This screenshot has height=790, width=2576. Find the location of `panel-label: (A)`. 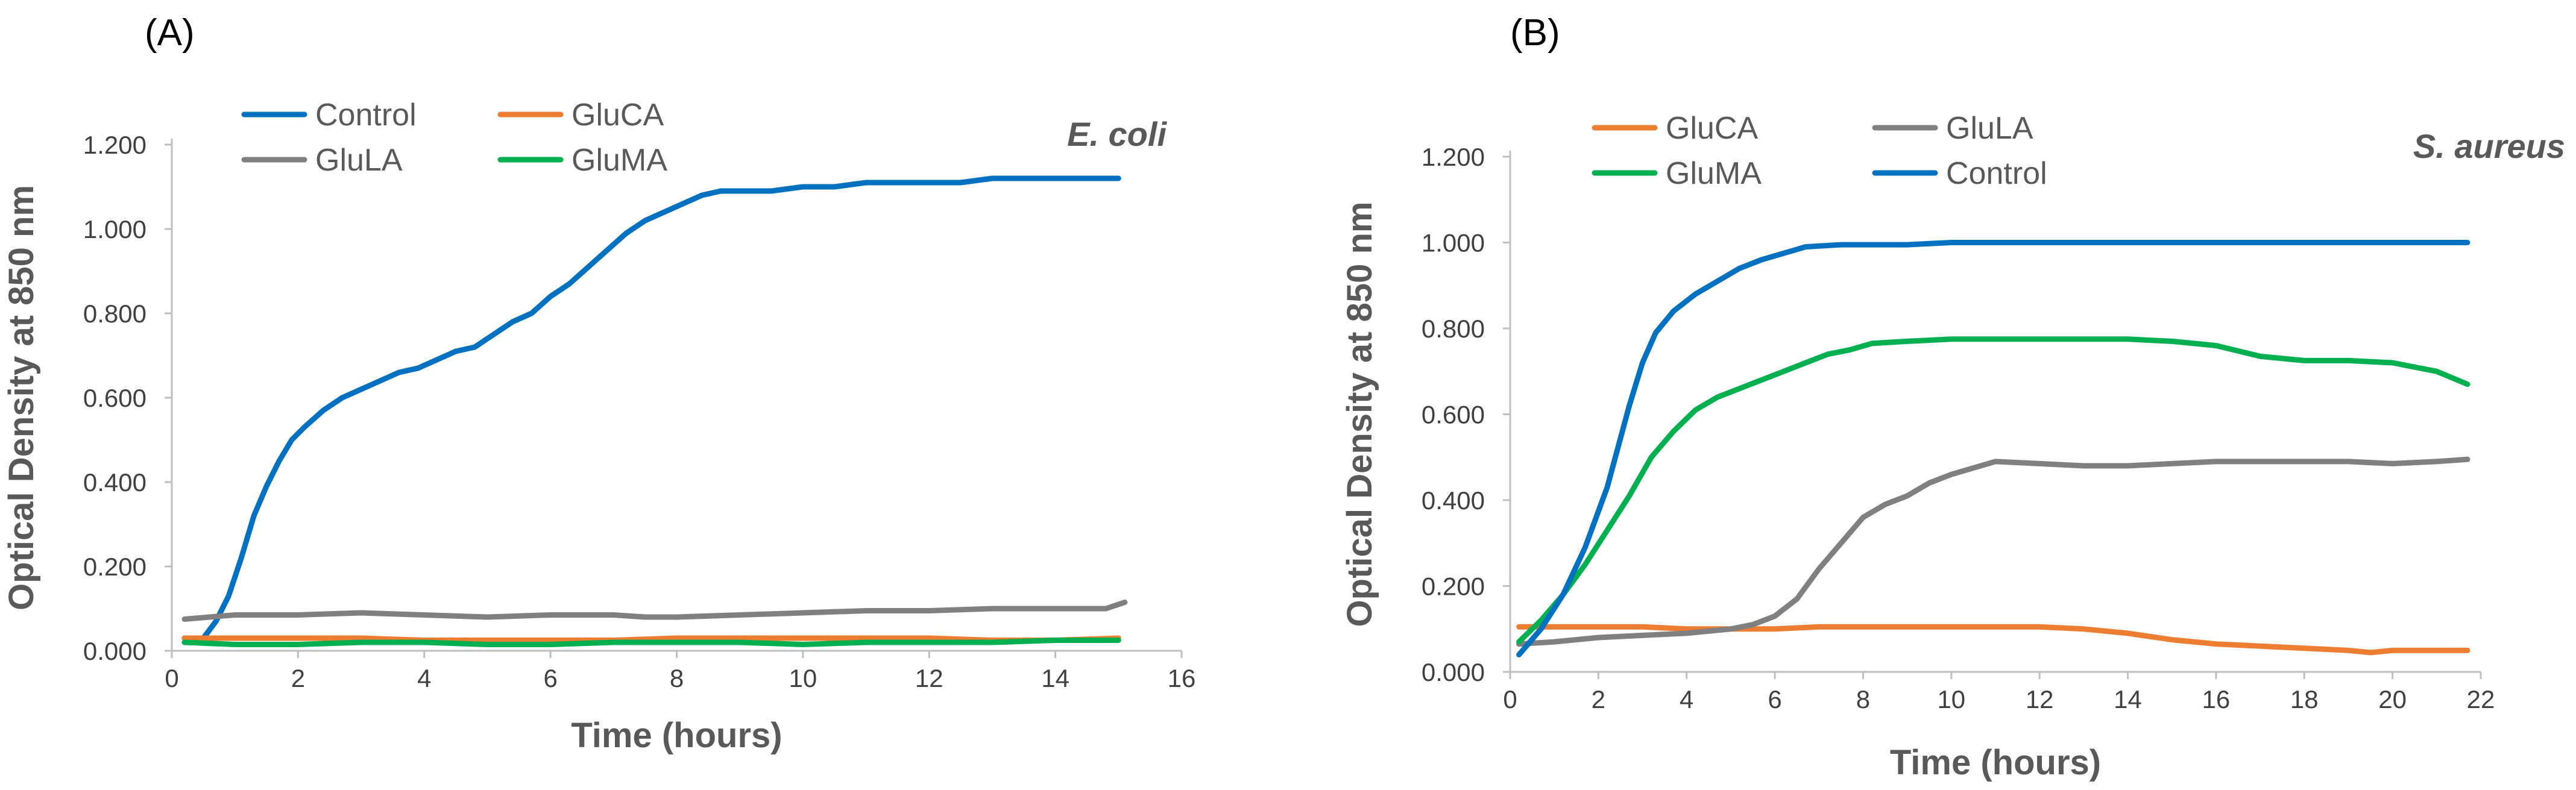

panel-label: (A) is located at coordinates (170, 33).